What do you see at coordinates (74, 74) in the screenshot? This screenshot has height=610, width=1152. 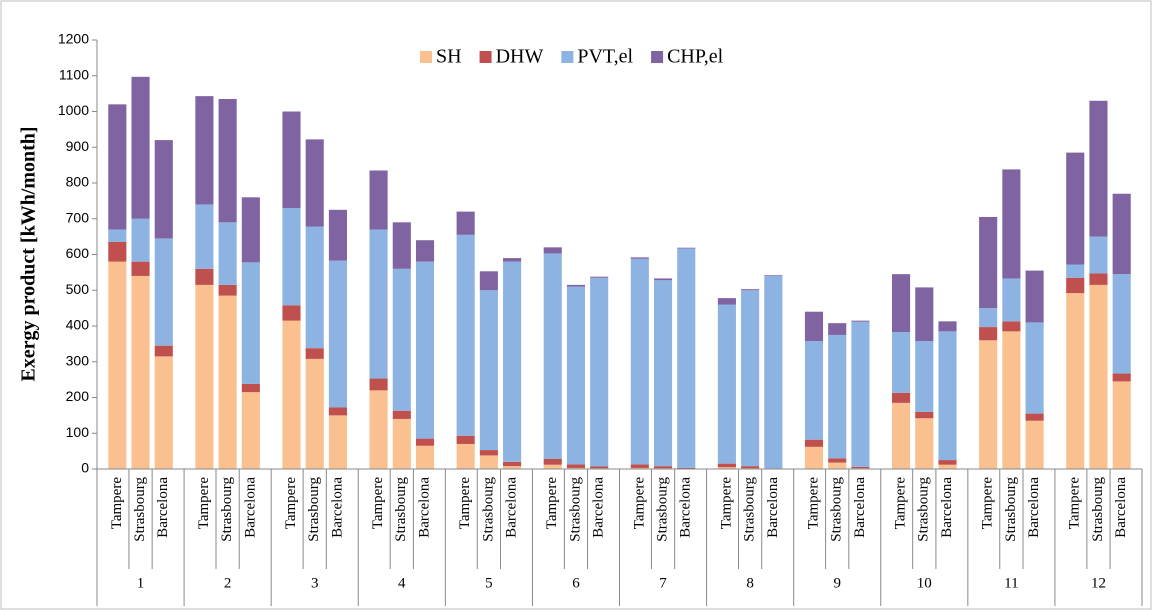 I see `y-tick-label: 1100` at bounding box center [74, 74].